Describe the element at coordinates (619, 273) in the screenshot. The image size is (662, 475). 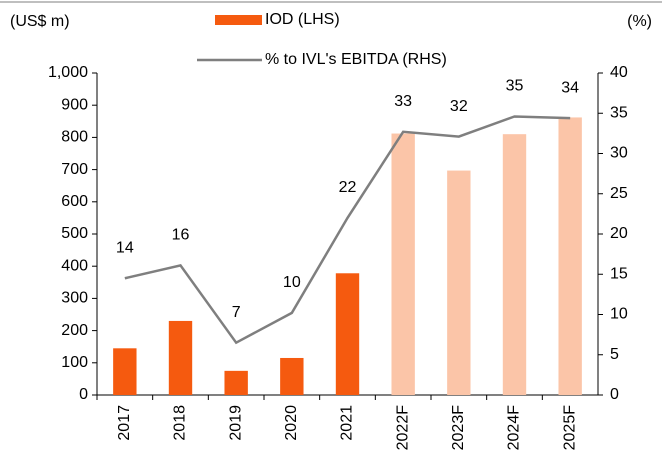
I see `y2-tick-label: 15` at that location.